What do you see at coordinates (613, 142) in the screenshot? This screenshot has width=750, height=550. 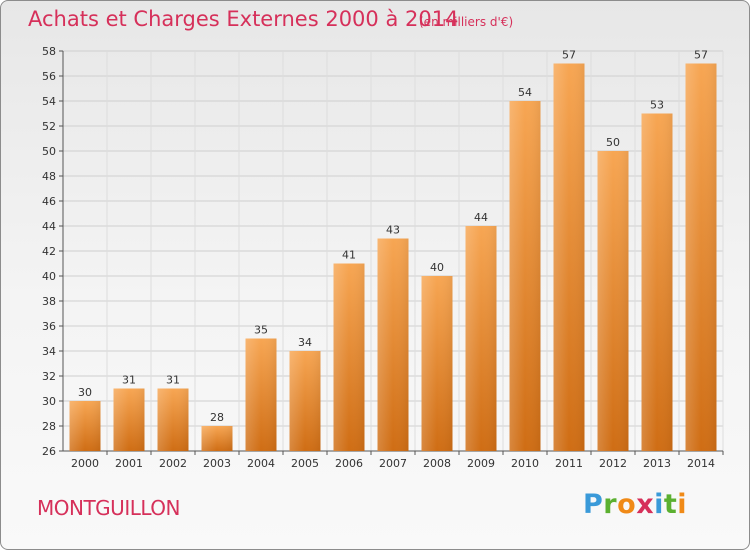 I see `data-label: 50` at bounding box center [613, 142].